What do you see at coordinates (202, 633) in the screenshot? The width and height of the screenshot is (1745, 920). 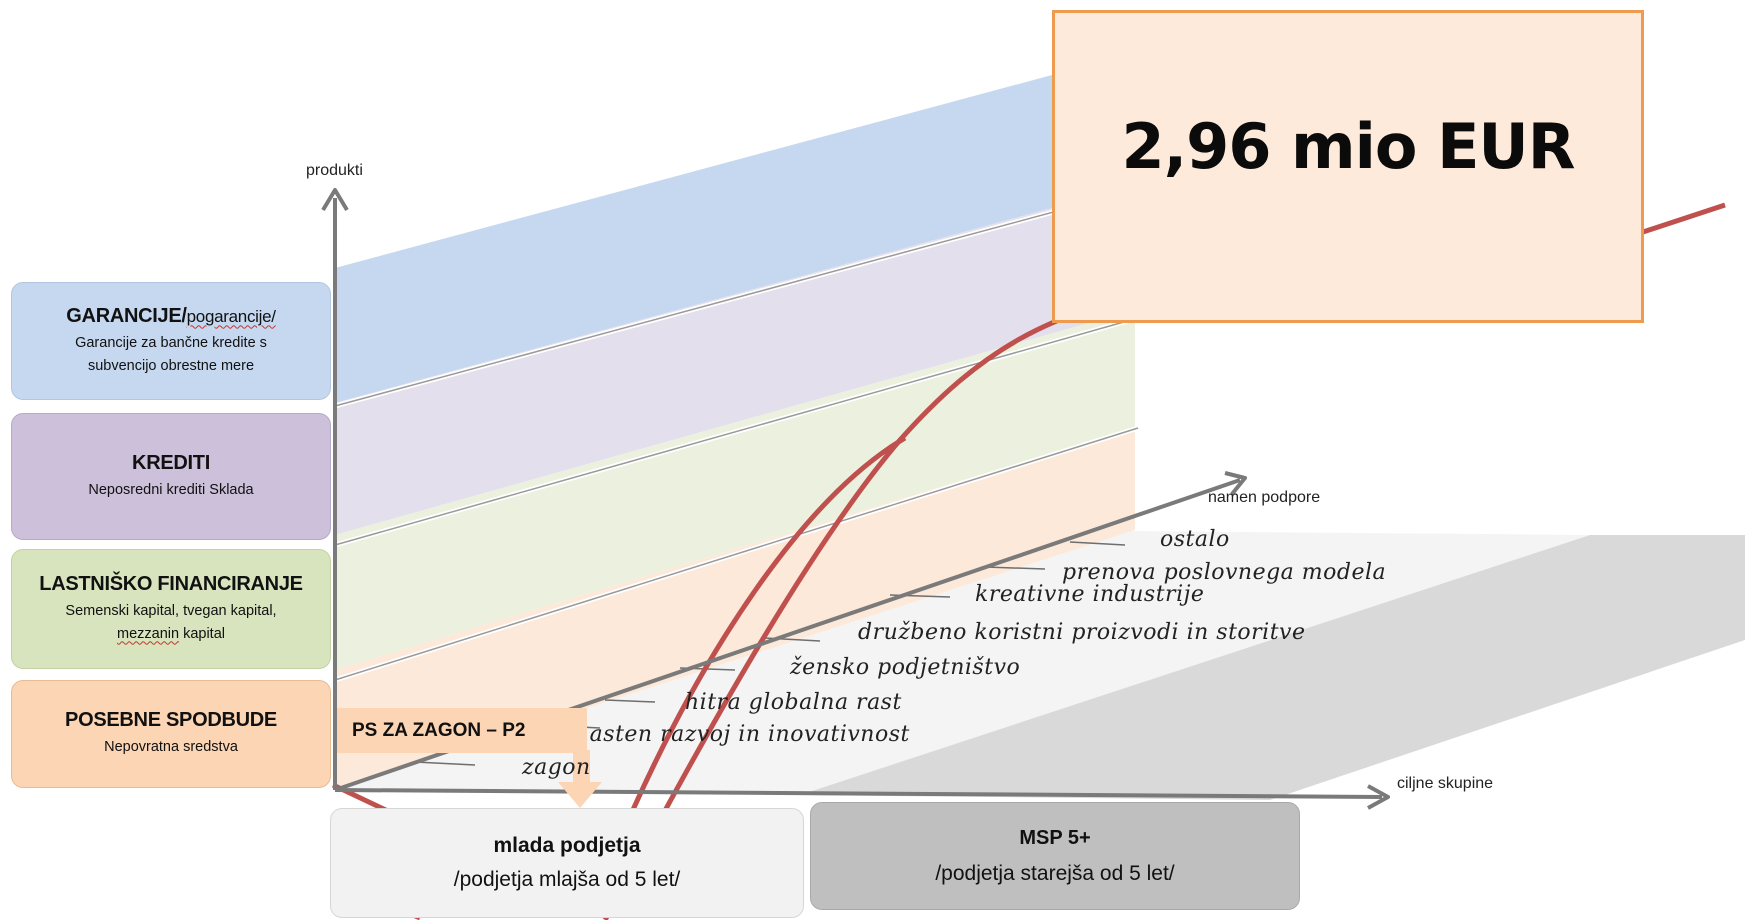 I see `category-subtitle-rest: kapital` at bounding box center [202, 633].